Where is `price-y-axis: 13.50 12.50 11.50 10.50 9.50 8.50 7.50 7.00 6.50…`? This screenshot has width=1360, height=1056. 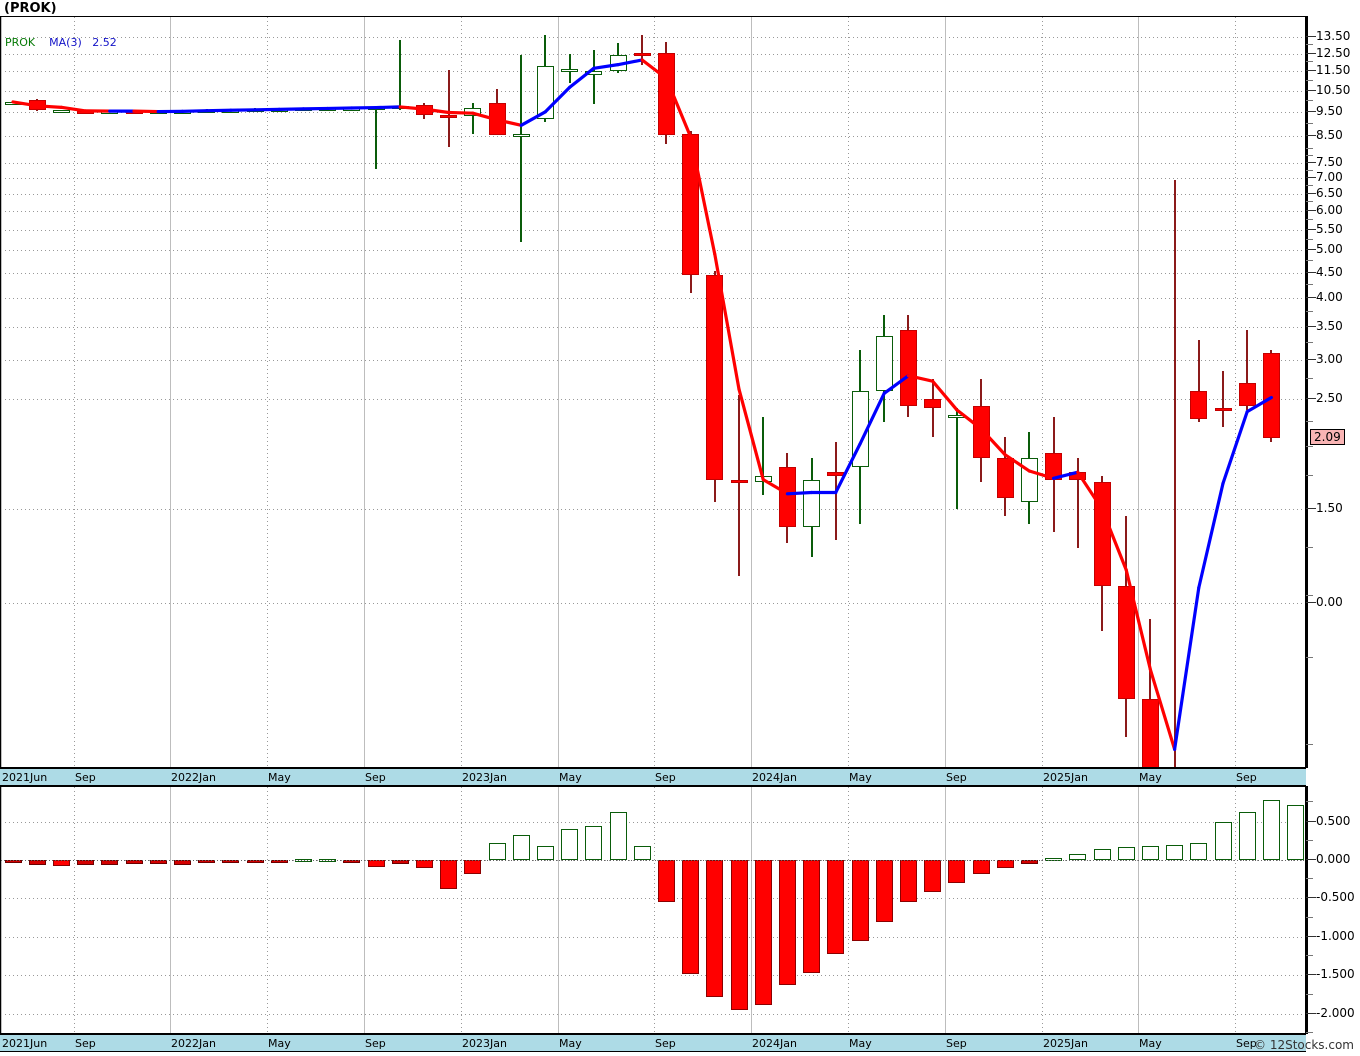 price-y-axis: 13.50 12.50 11.50 10.50 9.50 8.50 7.50 7.00 6.50… is located at coordinates (1333, 435).